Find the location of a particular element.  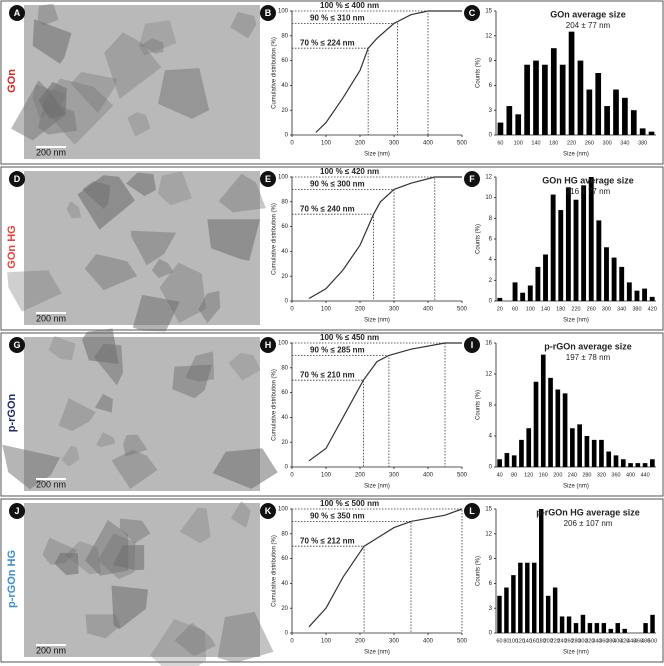

x-tick-label: 340 is located at coordinates (596, 641).